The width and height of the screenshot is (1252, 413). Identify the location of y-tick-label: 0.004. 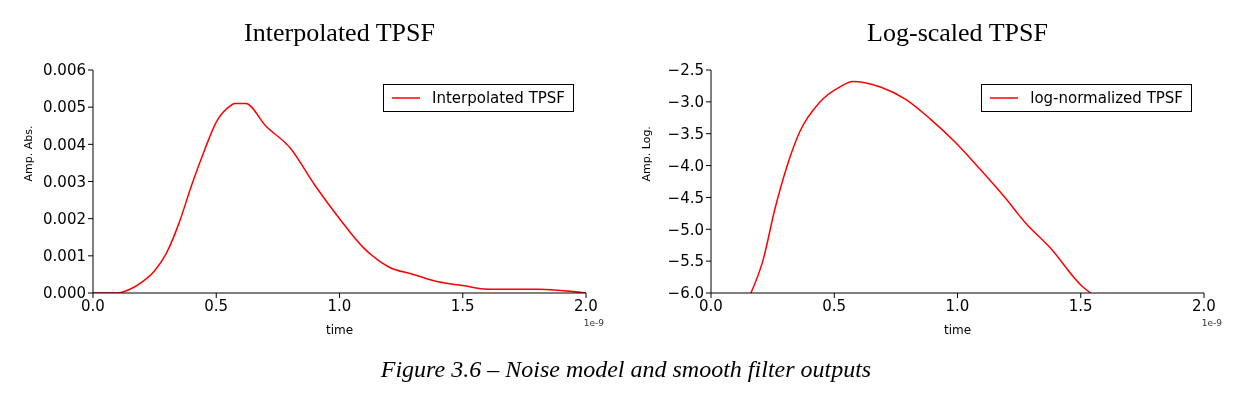
(64, 144).